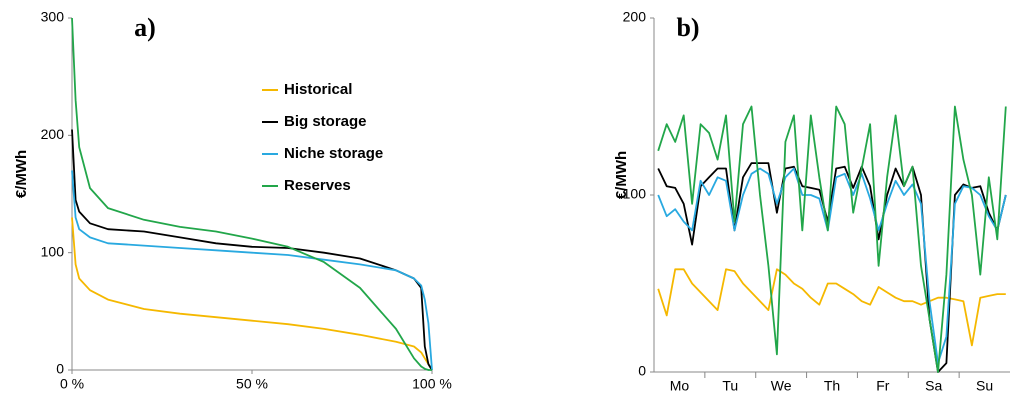  What do you see at coordinates (687, 27) in the screenshot?
I see `panel-label: b)` at bounding box center [687, 27].